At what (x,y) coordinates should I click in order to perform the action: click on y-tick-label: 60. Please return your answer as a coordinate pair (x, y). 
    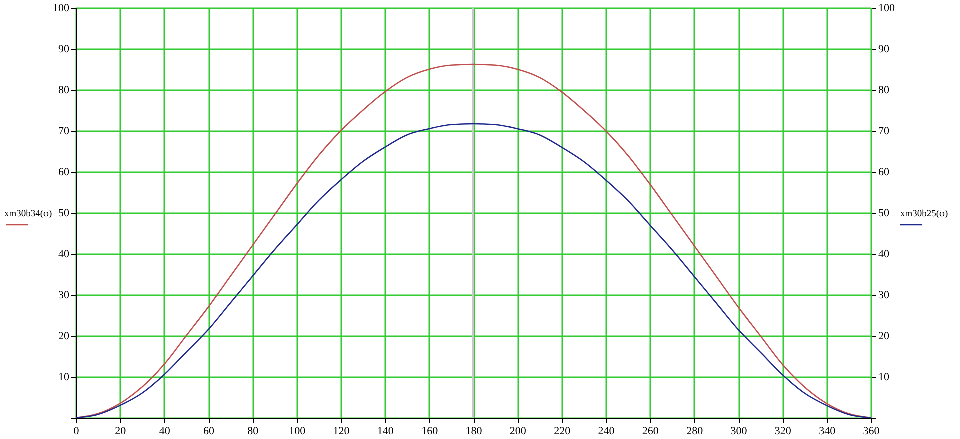
    Looking at the image, I should click on (64, 172).